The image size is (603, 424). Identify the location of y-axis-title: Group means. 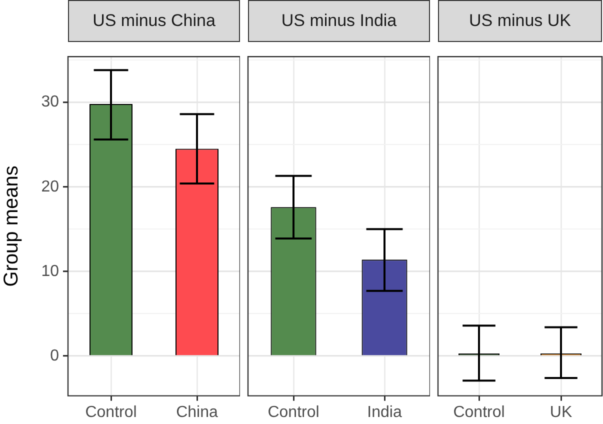
(11, 226).